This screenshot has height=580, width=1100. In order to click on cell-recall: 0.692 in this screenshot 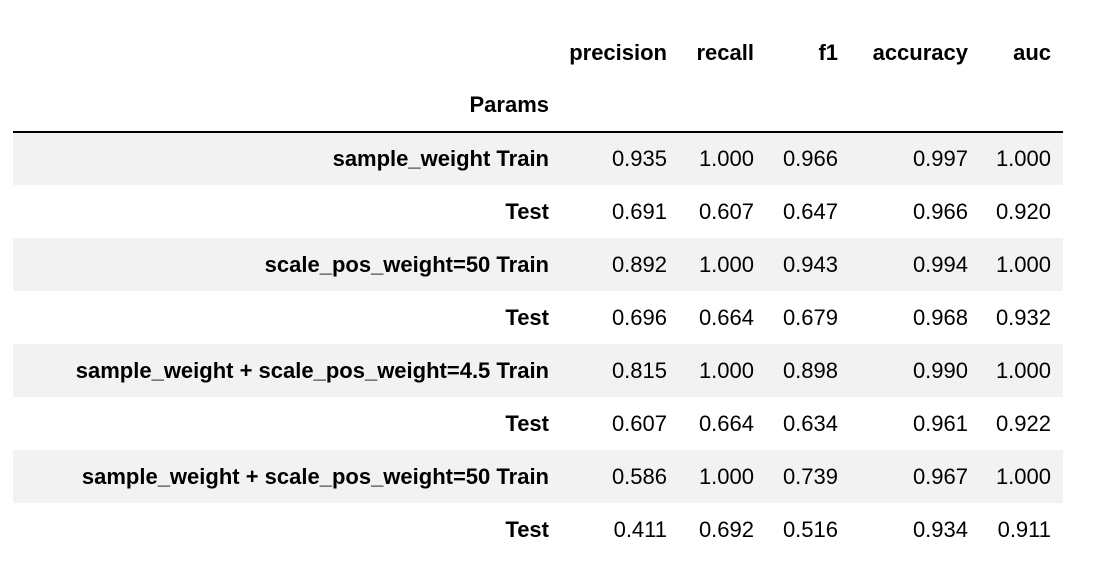, I will do `click(726, 529)`.